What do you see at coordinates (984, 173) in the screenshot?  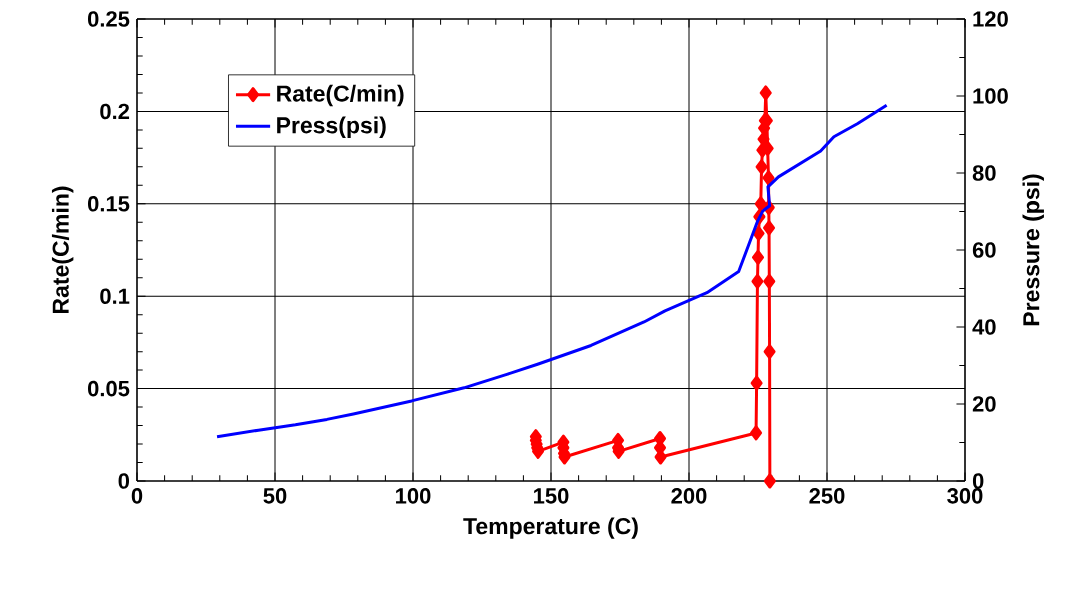 I see `y2-tick-label: 80` at bounding box center [984, 173].